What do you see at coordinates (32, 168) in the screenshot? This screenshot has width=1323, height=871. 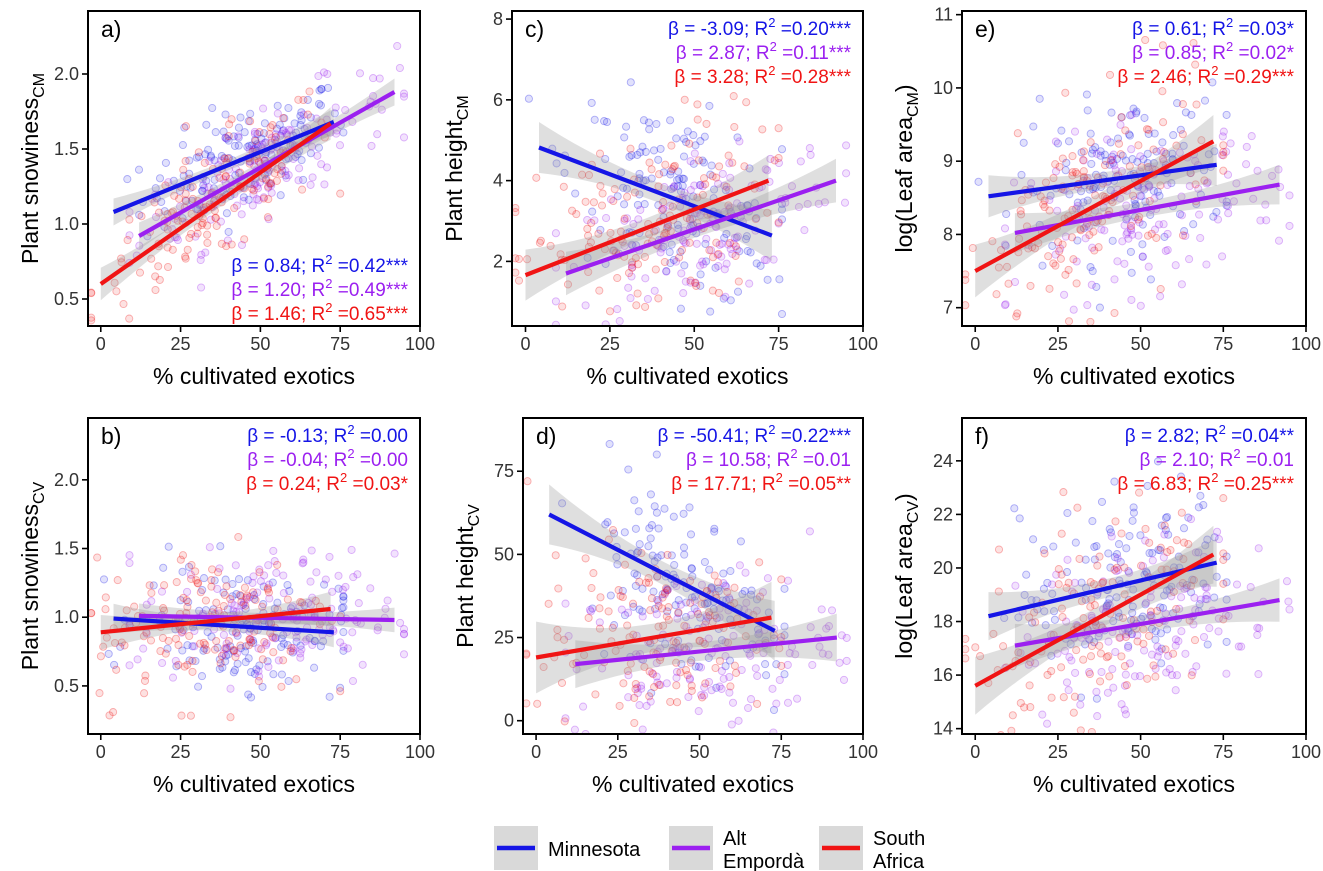 I see `y-axis-label: Plant snowinessCM` at bounding box center [32, 168].